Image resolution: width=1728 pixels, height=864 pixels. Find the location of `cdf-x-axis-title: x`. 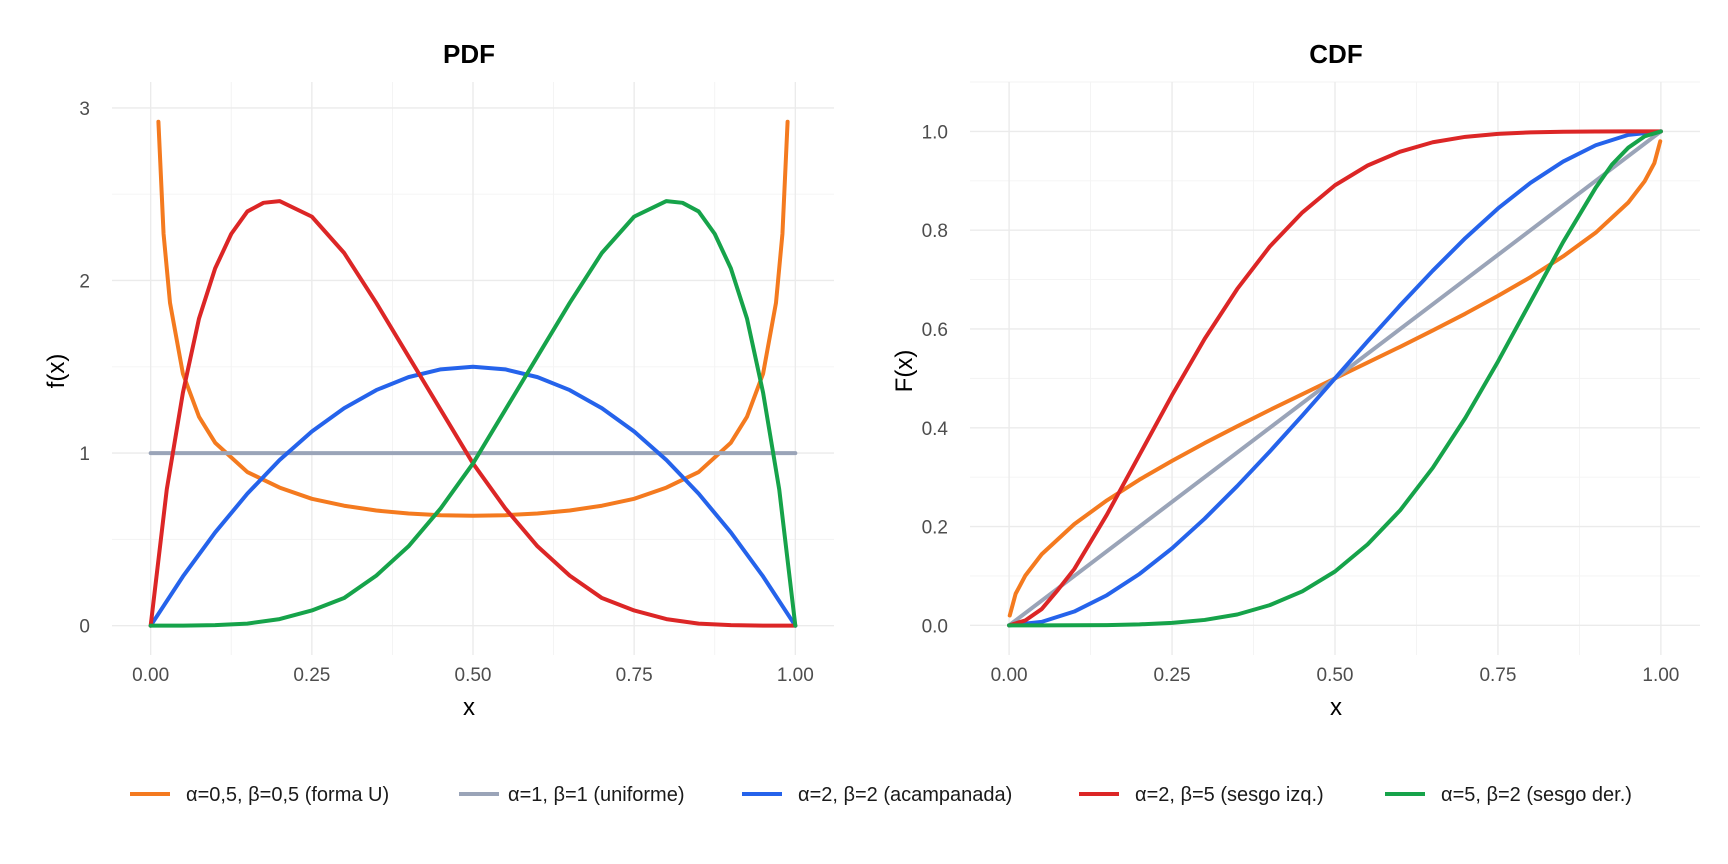

cdf-x-axis-title: x is located at coordinates (1336, 707).